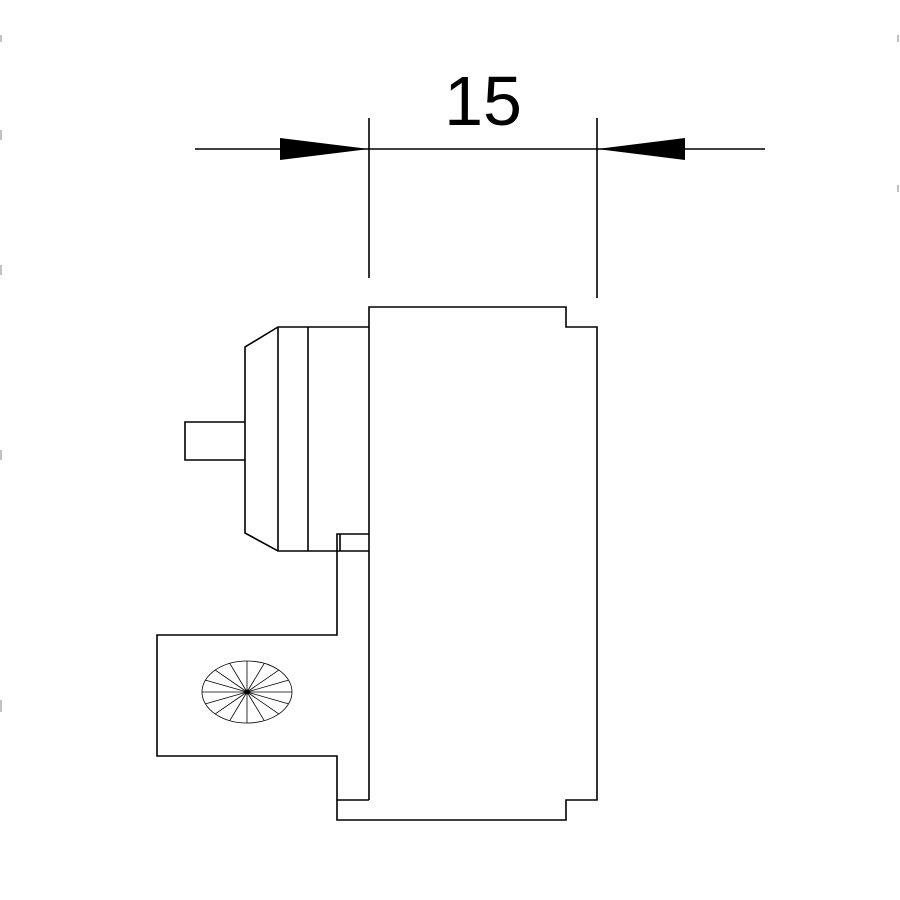 The width and height of the screenshot is (900, 900). What do you see at coordinates (306, 439) in the screenshot?
I see `knob-cap` at bounding box center [306, 439].